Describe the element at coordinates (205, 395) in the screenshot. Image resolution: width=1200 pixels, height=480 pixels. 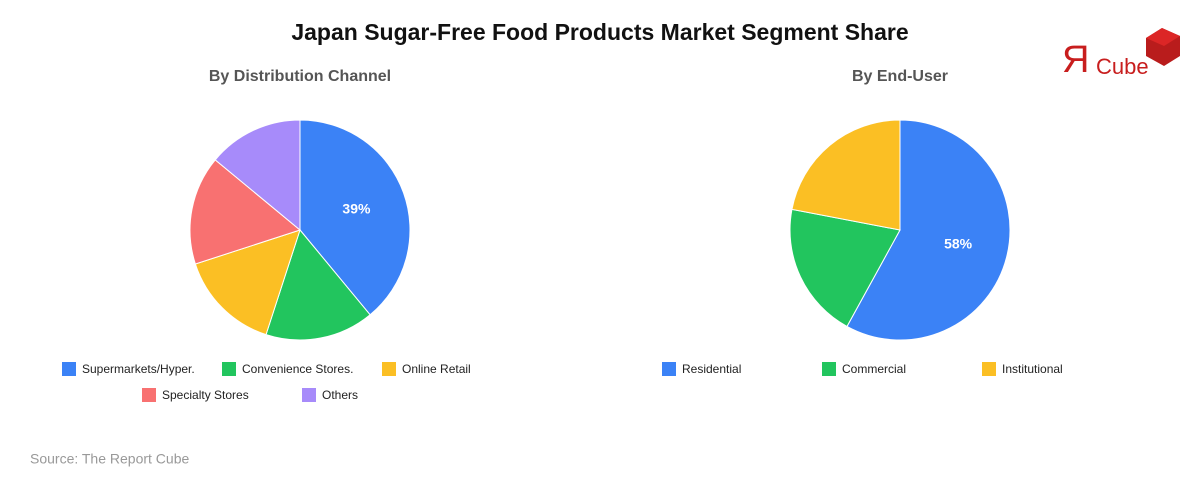
I see `legend-label: Specialty Stores` at that location.